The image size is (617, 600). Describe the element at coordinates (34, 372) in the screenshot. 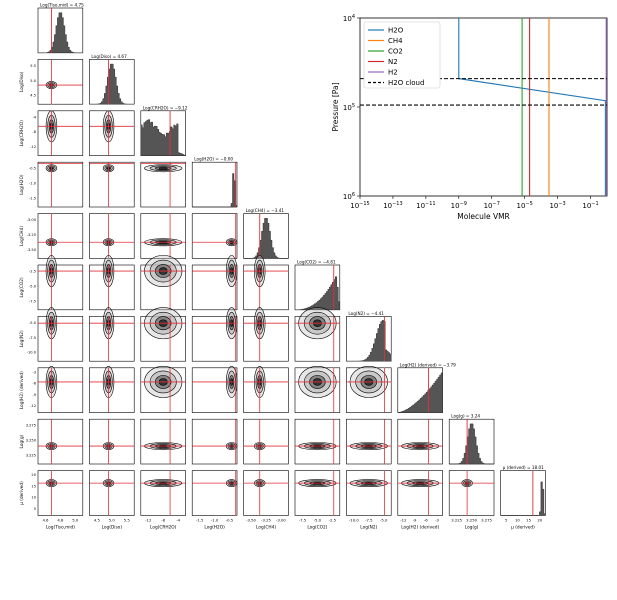

I see `y-tick-label: -3` at that location.